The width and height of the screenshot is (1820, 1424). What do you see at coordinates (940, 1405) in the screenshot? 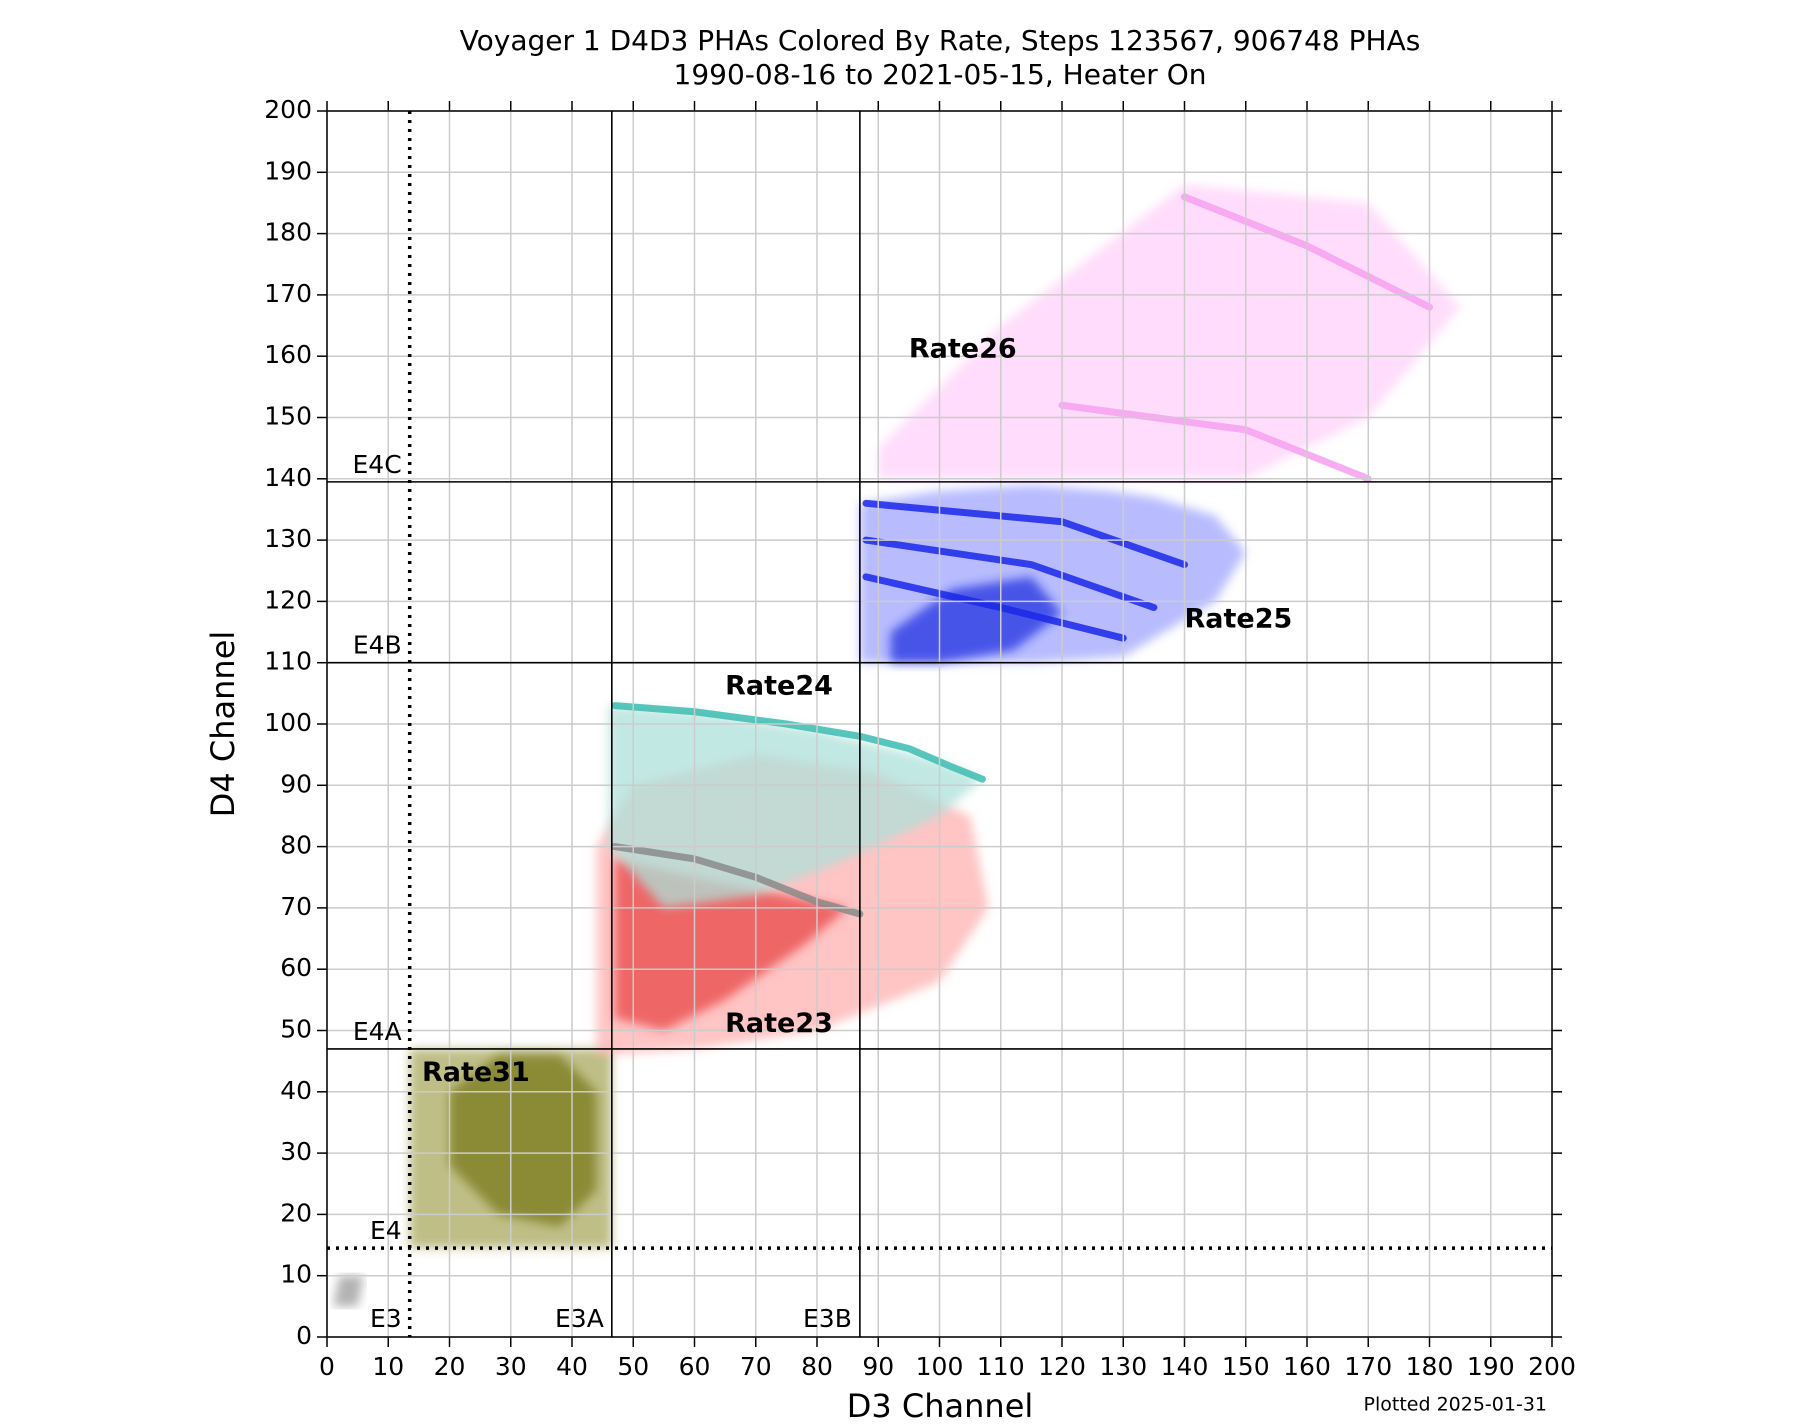
I see `x-axis-label: D3 Channel` at bounding box center [940, 1405].